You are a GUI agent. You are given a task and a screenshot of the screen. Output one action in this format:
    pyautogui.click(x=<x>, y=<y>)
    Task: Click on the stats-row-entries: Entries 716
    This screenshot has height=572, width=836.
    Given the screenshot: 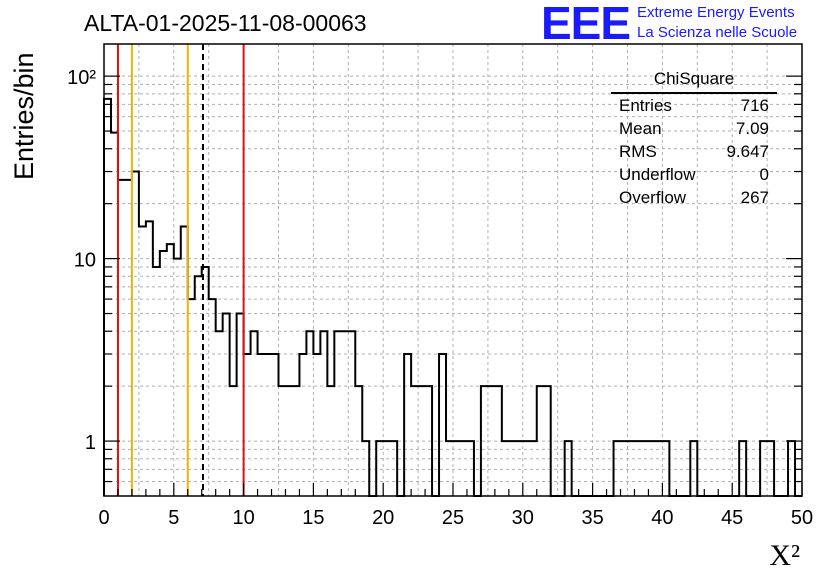 What is the action you would take?
    pyautogui.click(x=694, y=105)
    